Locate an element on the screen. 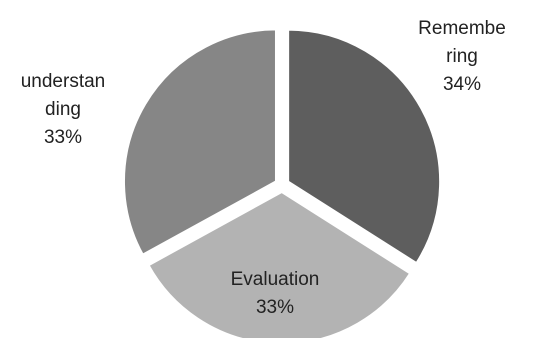 This screenshot has width=536, height=338. slice-name-label: ding is located at coordinates (63, 109).